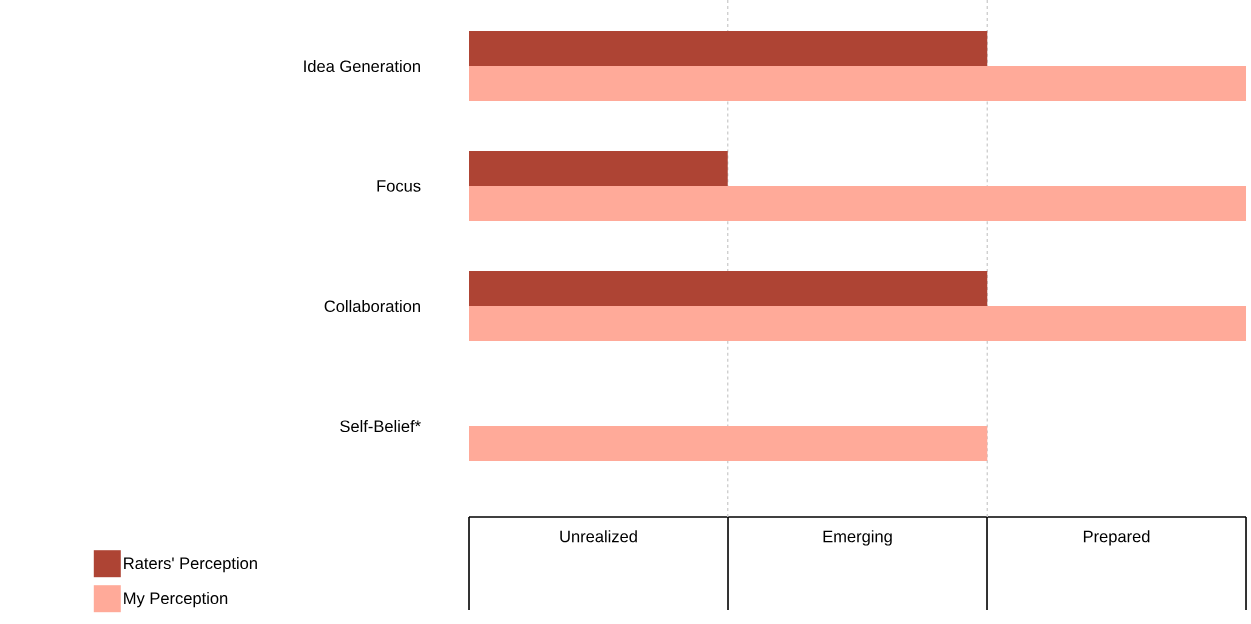 Image resolution: width=1251 pixels, height=624 pixels. Describe the element at coordinates (1116, 538) in the screenshot. I see `text: Prepared` at that location.